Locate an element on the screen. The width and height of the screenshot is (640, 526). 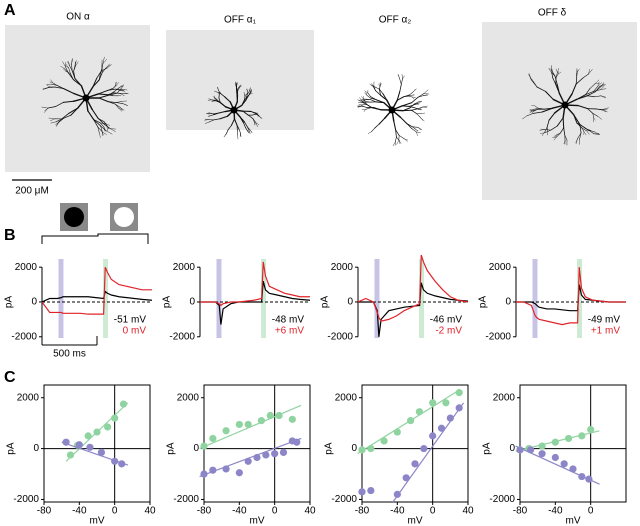
x-tick-label: 40 is located at coordinates (468, 511).